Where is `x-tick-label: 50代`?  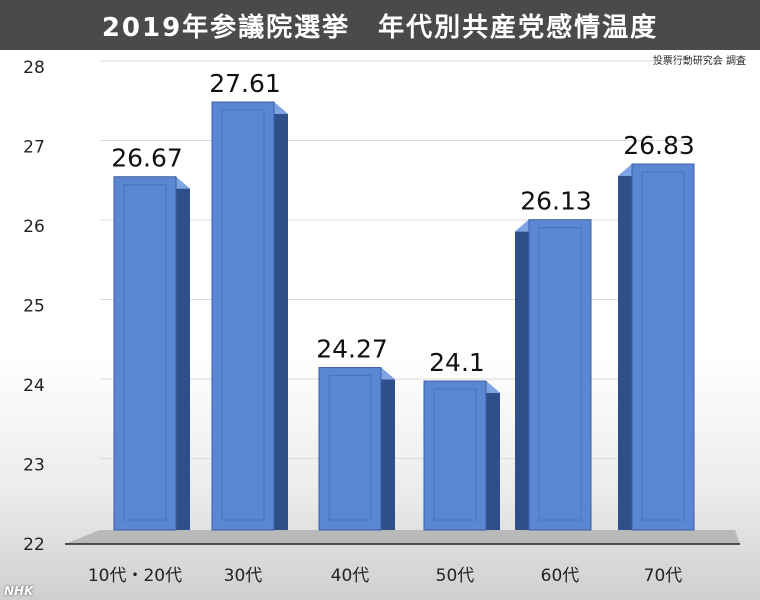
x-tick-label: 50代 is located at coordinates (455, 576).